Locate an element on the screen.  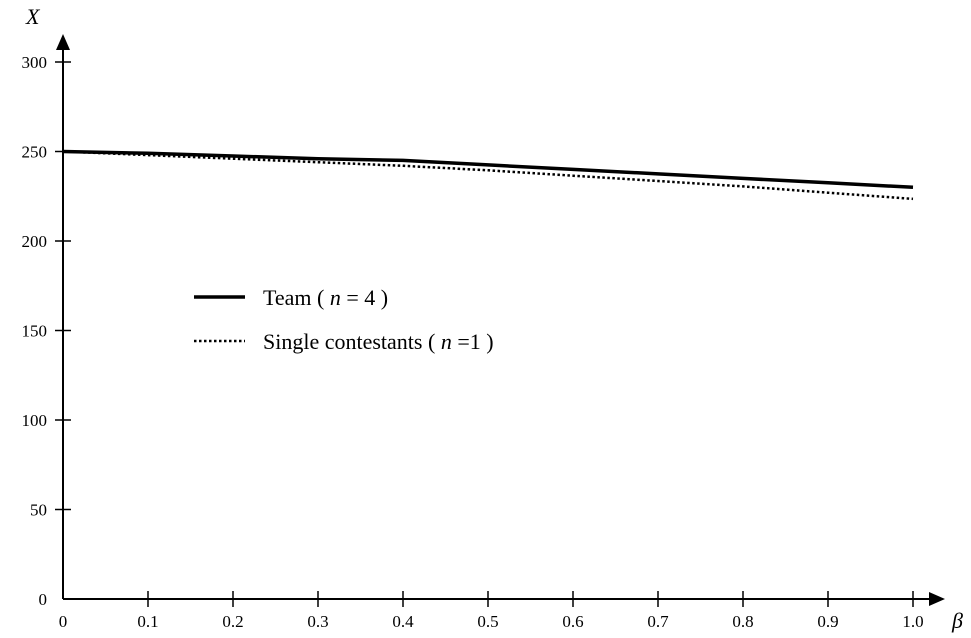
x-tick-label: 0.1 is located at coordinates (147, 621).